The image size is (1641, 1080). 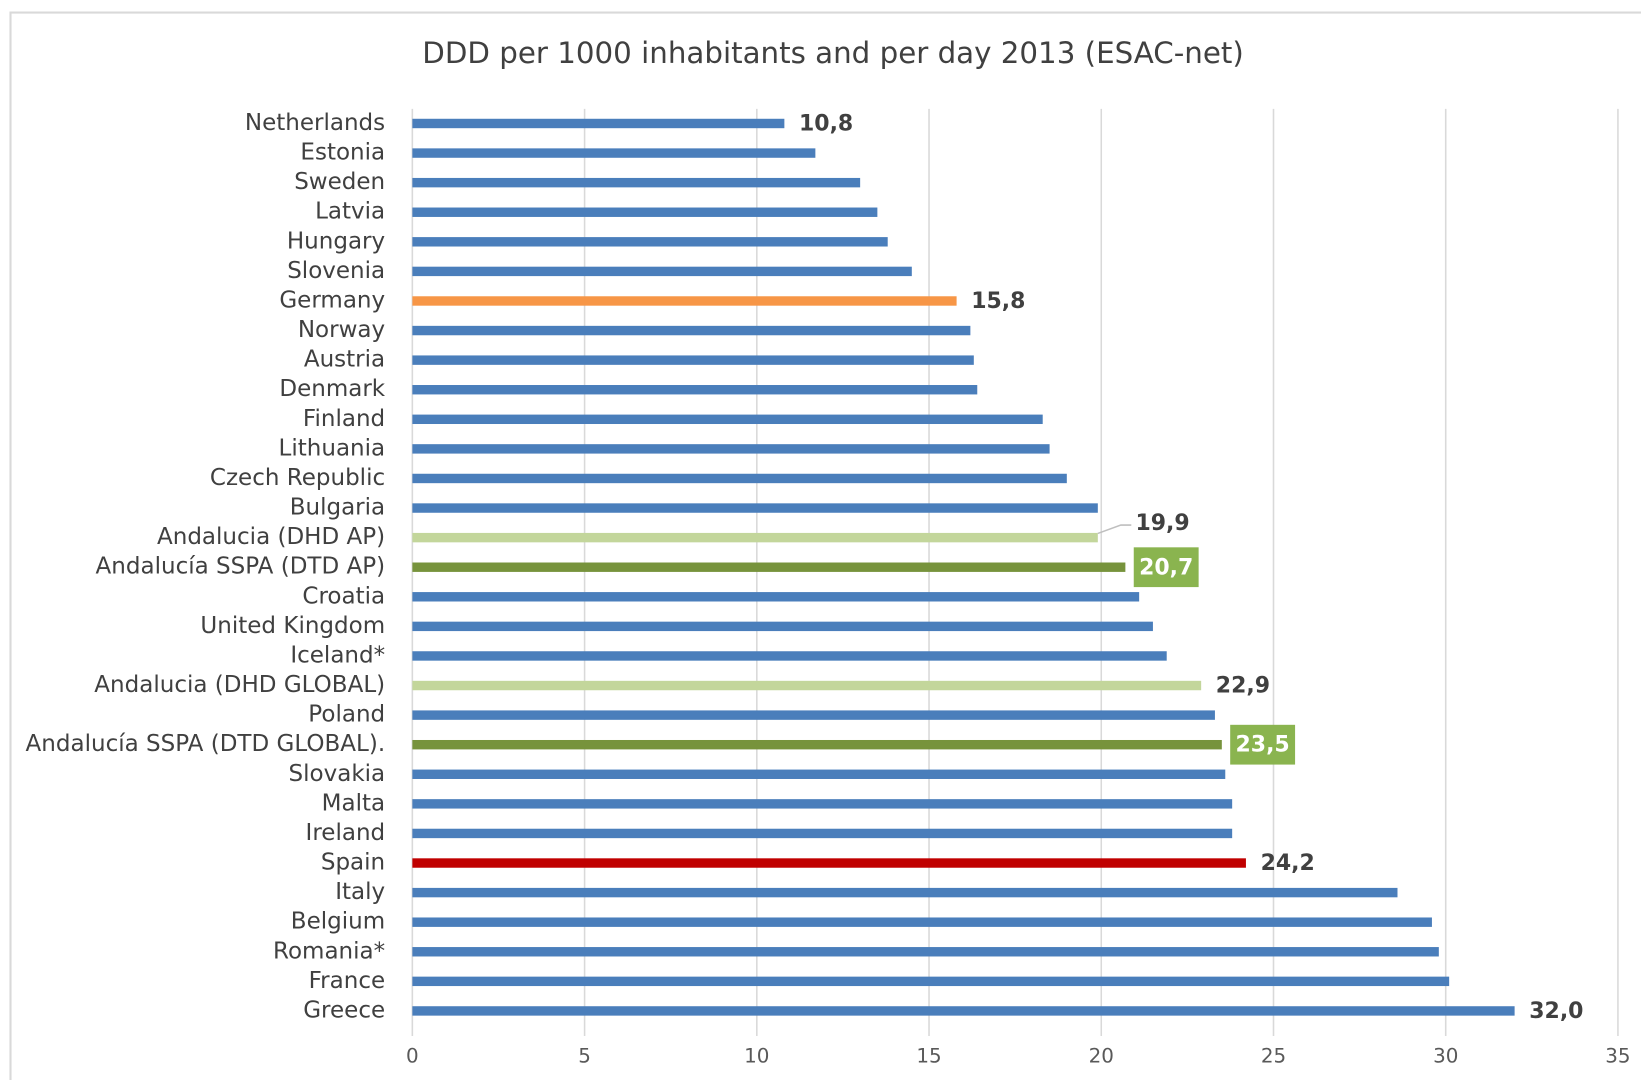 What do you see at coordinates (206, 744) in the screenshot?
I see `y-tick-label: Andalucía SSPA (DTD GLOBAL).` at bounding box center [206, 744].